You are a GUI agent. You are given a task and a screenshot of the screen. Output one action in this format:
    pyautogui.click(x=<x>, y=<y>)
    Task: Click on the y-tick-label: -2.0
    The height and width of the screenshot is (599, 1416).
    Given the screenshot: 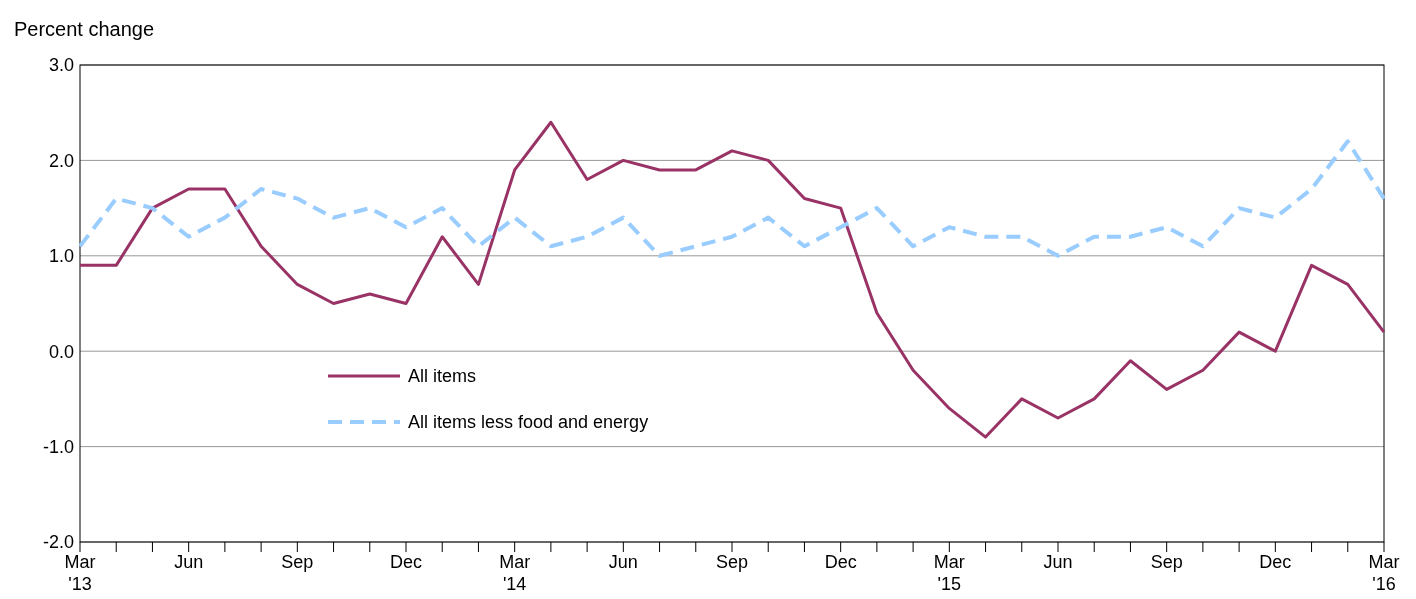 What is the action you would take?
    pyautogui.click(x=58, y=542)
    